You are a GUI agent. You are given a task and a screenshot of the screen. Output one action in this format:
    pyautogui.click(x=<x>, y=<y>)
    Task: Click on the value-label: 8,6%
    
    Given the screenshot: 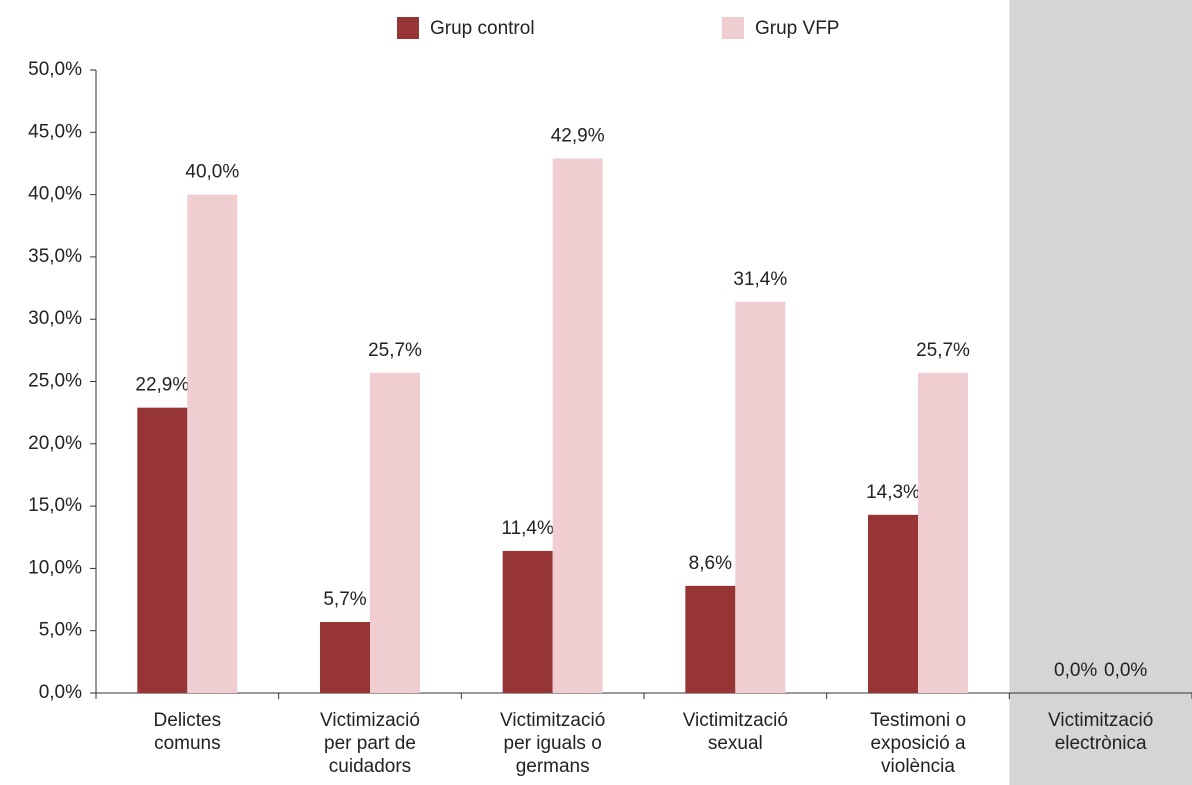 What is the action you would take?
    pyautogui.click(x=710, y=563)
    